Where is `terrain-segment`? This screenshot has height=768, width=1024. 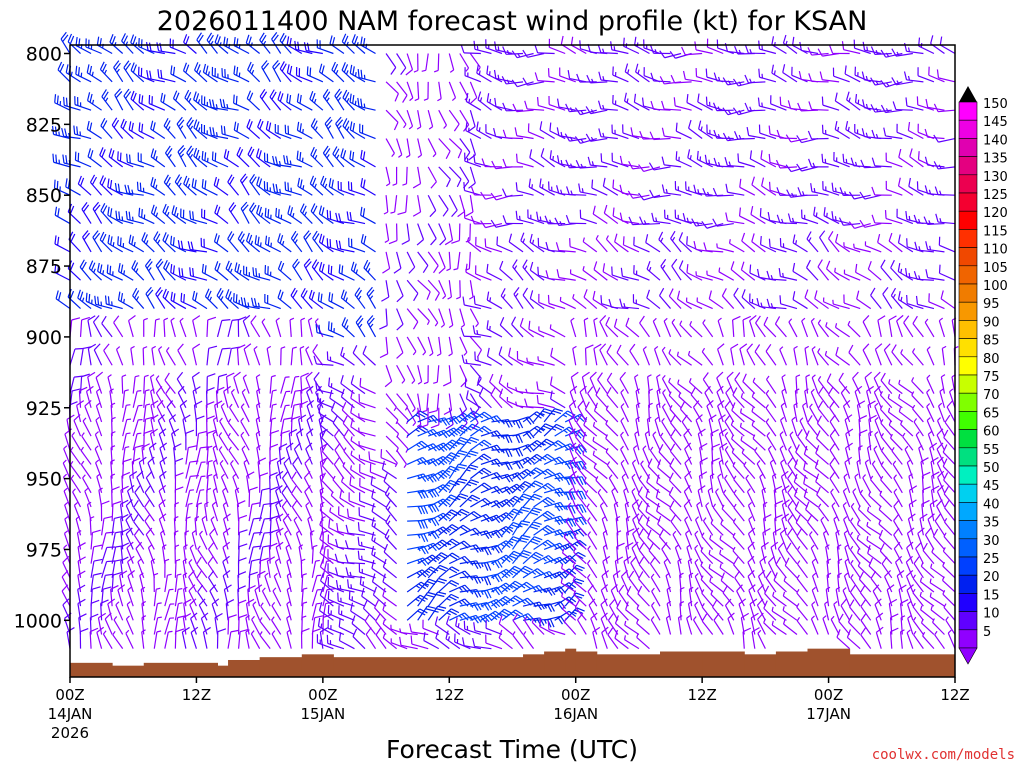
terrain-segment is located at coordinates (902, 665).